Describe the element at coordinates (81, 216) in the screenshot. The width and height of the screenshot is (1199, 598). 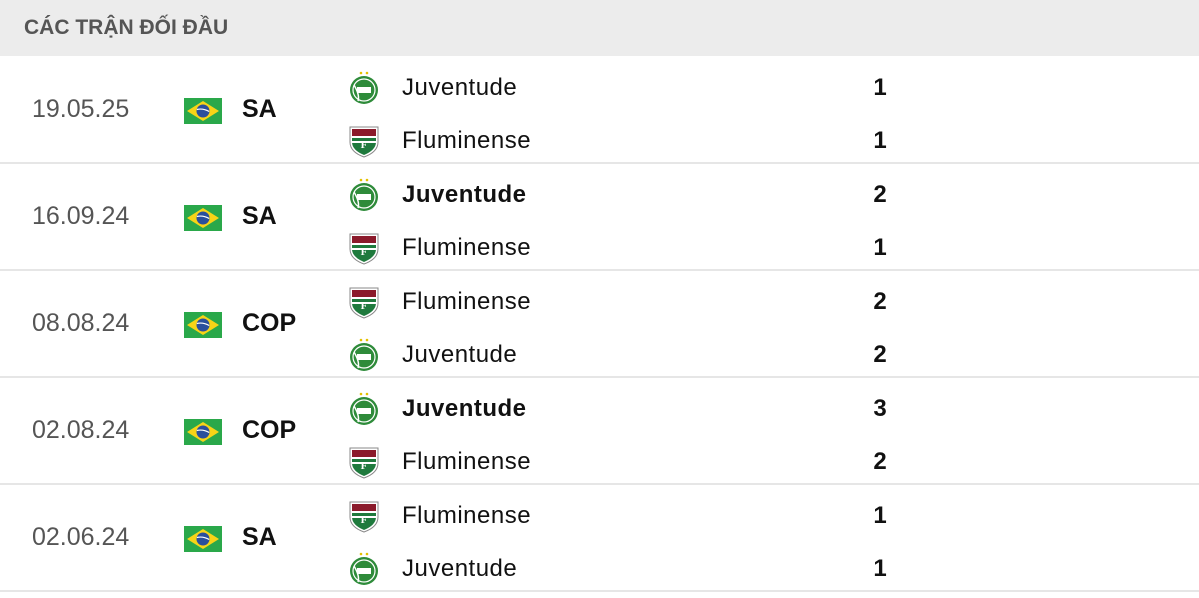
I see `match-date: 16.09.24` at that location.